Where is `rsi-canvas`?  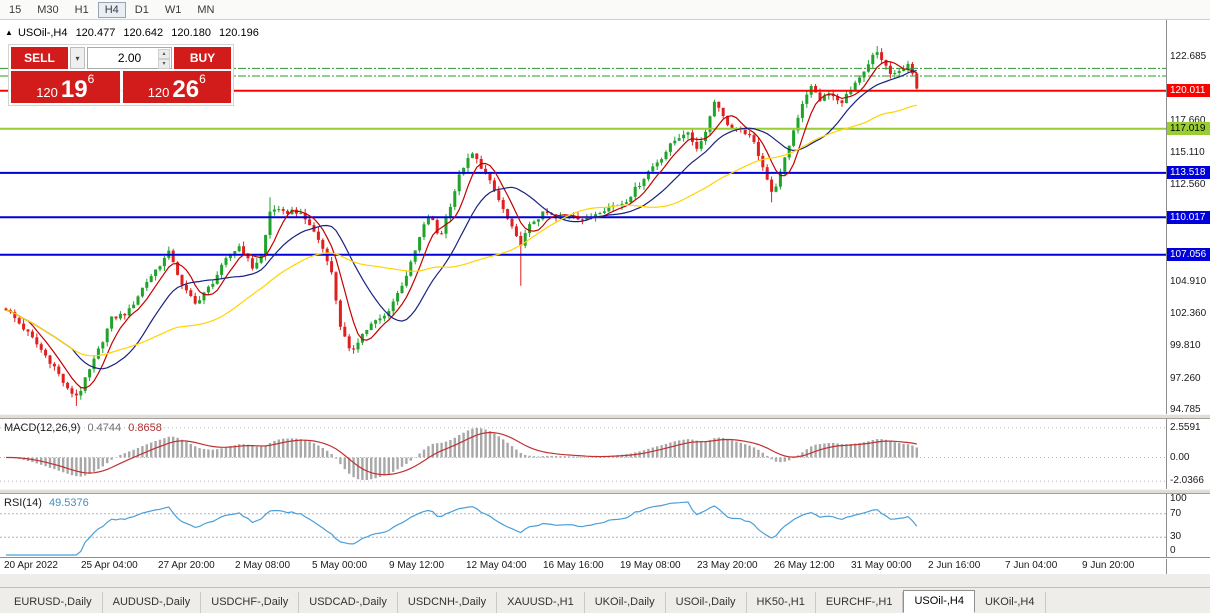 rsi-canvas is located at coordinates (583, 525).